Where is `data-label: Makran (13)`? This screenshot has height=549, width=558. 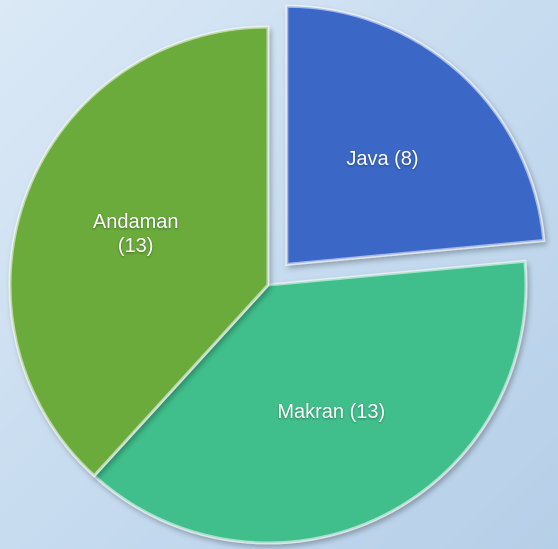 data-label: Makran (13) is located at coordinates (331, 412).